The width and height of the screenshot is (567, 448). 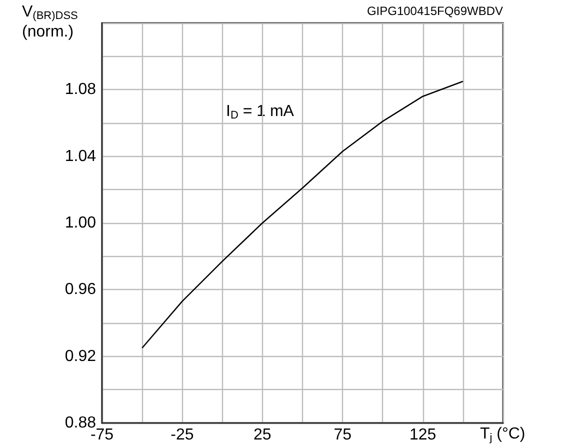 I want to click on y-tick-label: 1.04, so click(x=80, y=156).